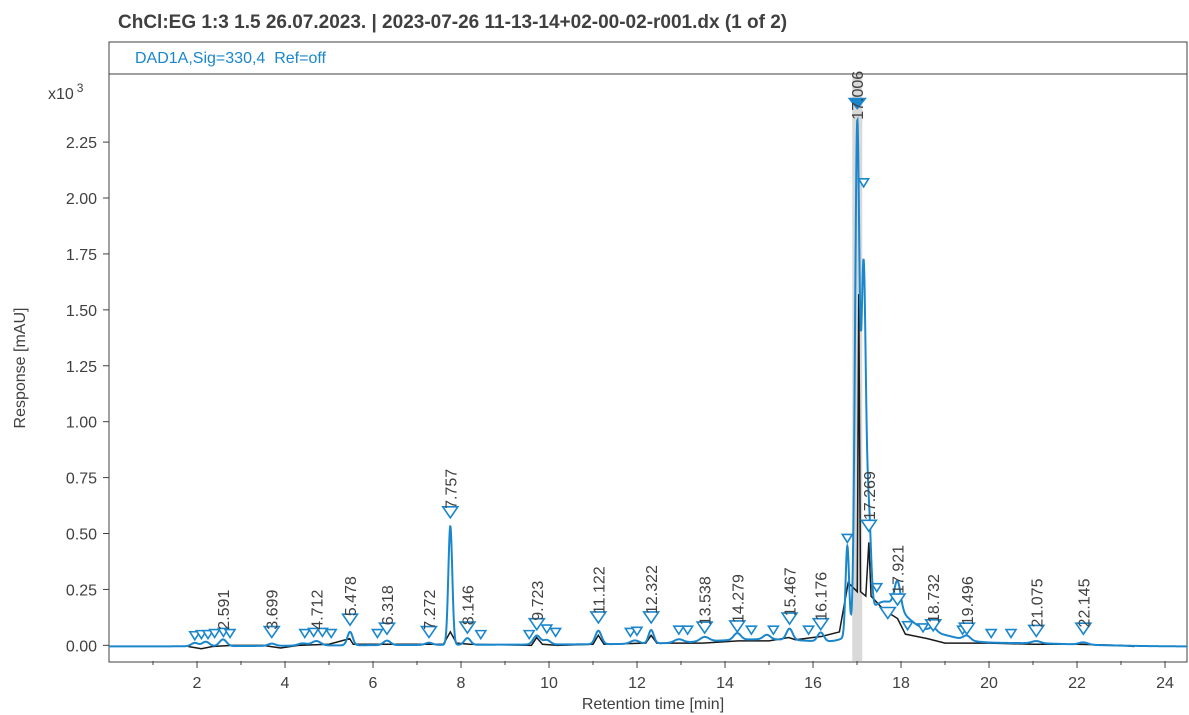  Describe the element at coordinates (430, 610) in the screenshot. I see `peak-retention-label: 7.272` at that location.